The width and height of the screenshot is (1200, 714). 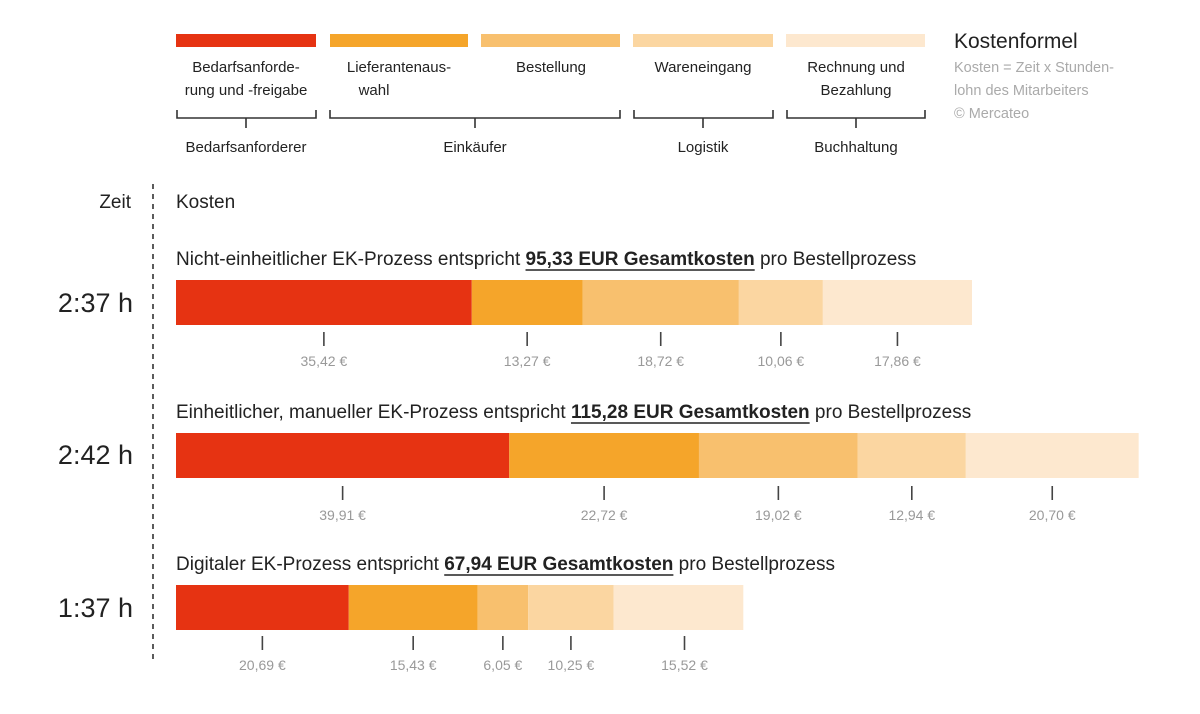 I want to click on bracket-buchhaltung, so click(x=856, y=119).